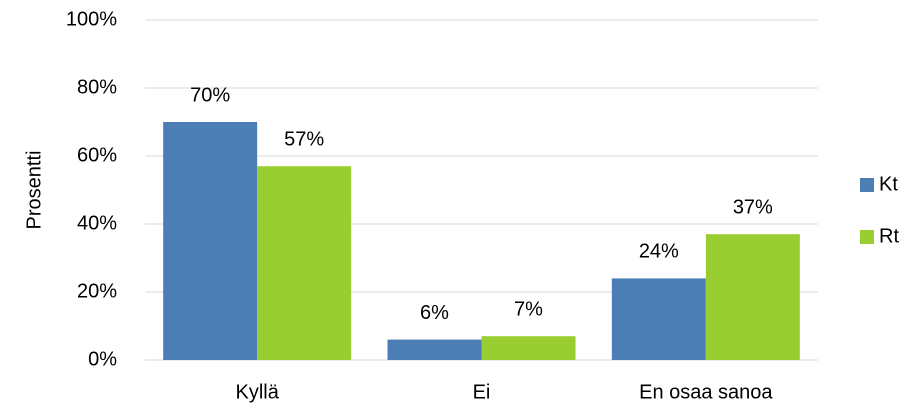  I want to click on y-tick-label: 100%, so click(91, 19).